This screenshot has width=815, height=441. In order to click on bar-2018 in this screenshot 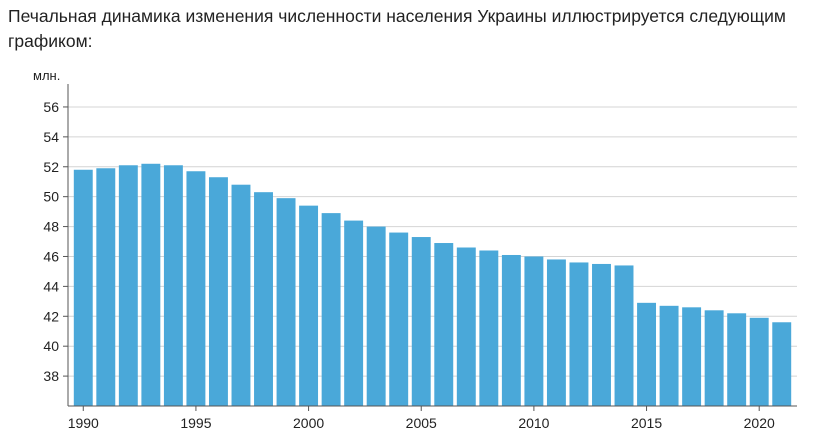, I will do `click(714, 358)`.